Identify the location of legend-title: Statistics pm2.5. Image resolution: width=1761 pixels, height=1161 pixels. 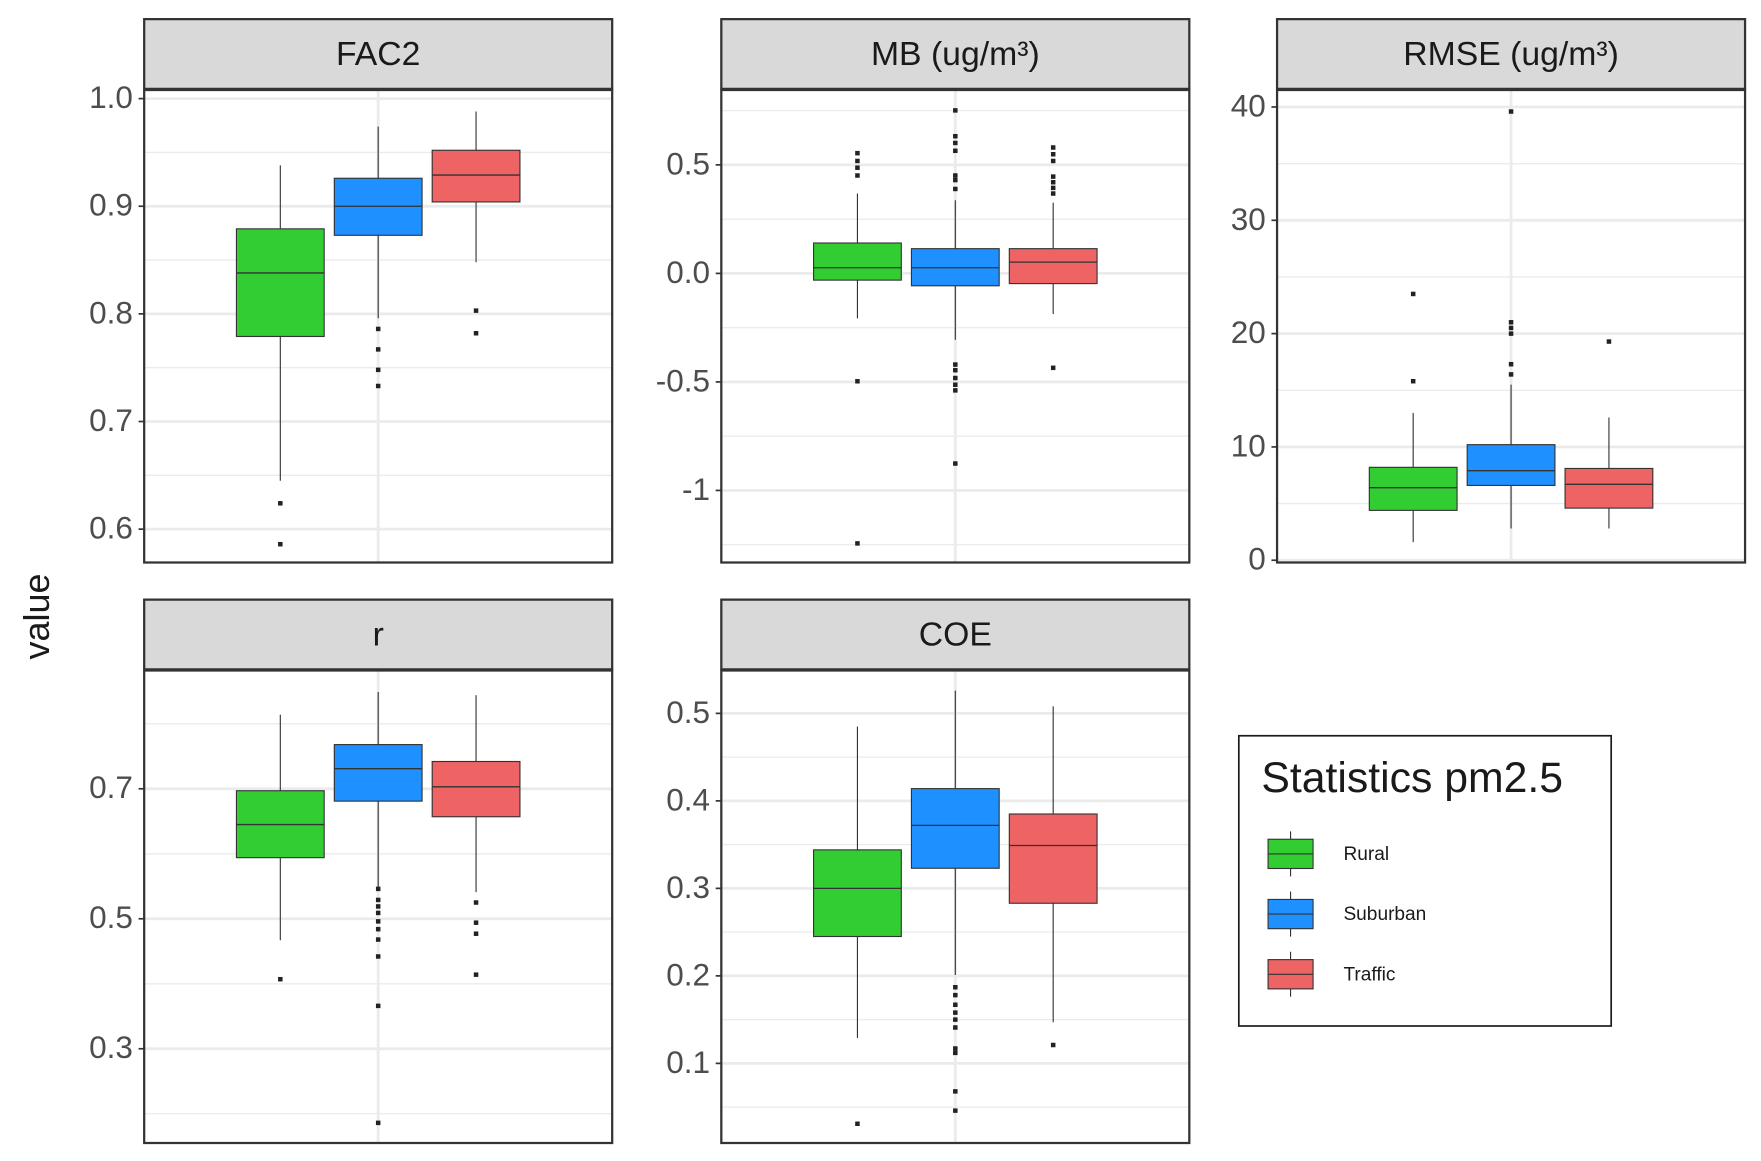
(1412, 778).